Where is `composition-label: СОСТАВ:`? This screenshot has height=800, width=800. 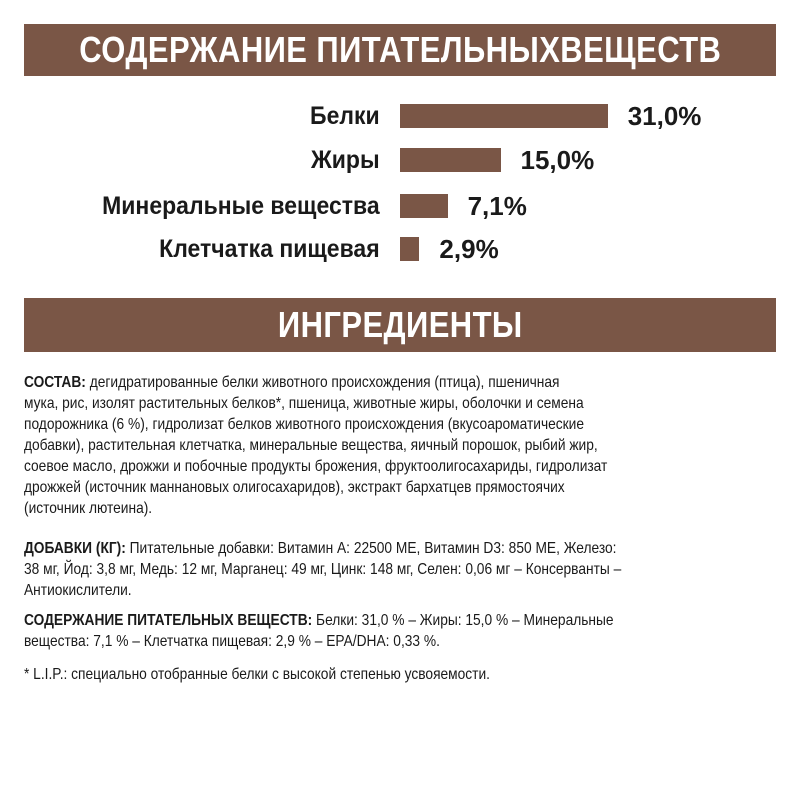
composition-label: СОСТАВ: is located at coordinates (55, 382).